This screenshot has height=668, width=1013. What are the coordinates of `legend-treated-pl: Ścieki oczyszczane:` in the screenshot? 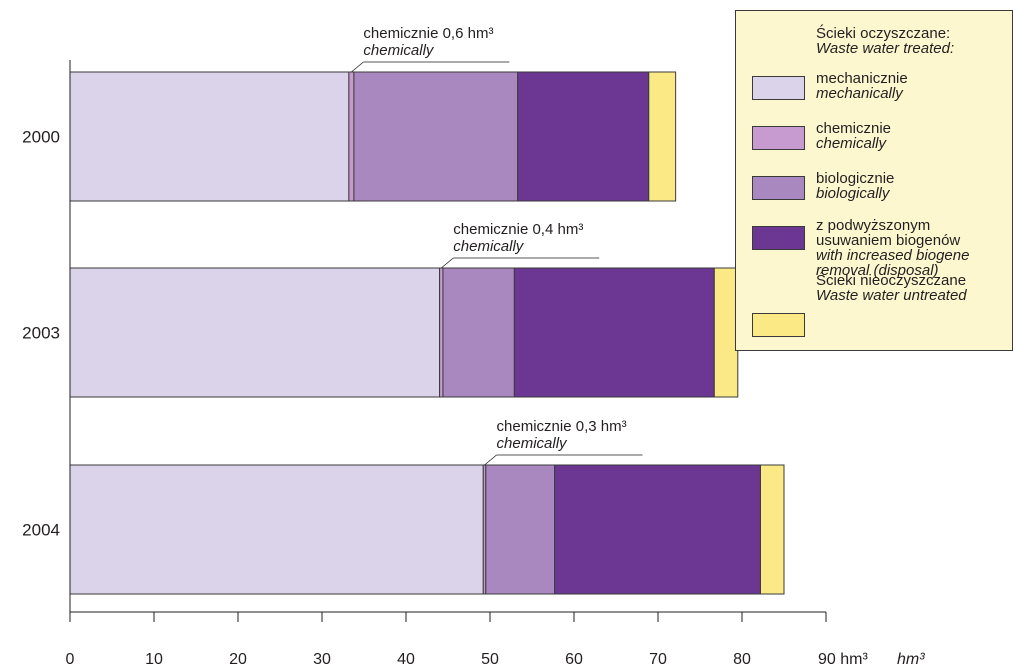 It's located at (883, 33).